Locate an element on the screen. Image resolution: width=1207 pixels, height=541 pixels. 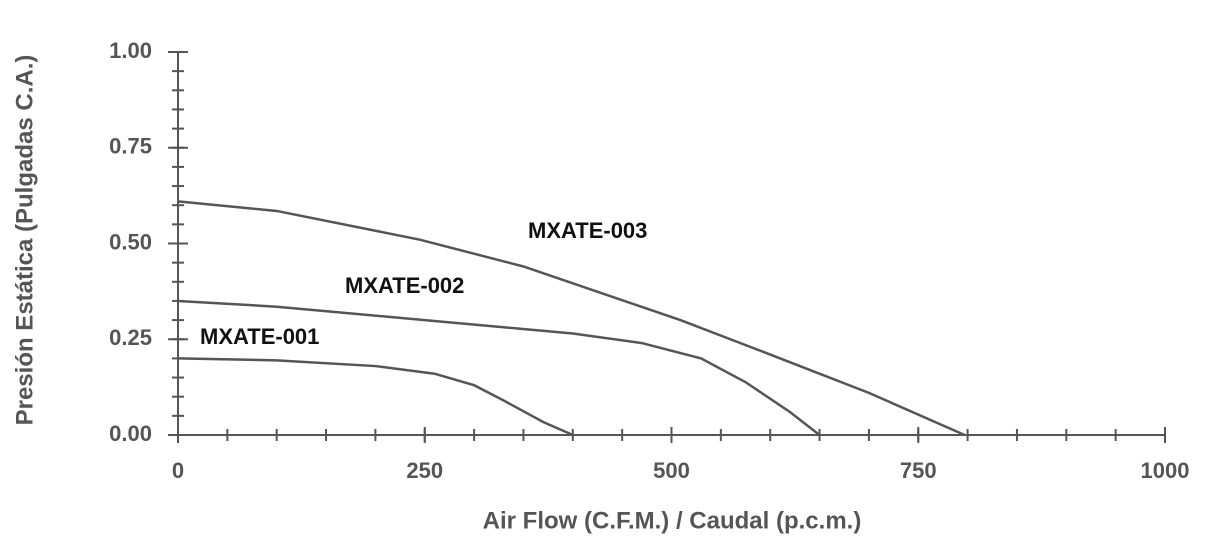
series-label: MXATE-001 is located at coordinates (259, 336).